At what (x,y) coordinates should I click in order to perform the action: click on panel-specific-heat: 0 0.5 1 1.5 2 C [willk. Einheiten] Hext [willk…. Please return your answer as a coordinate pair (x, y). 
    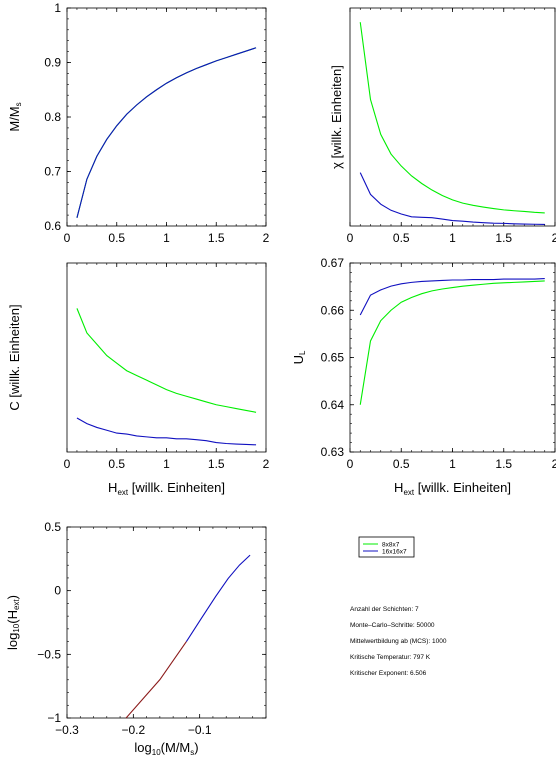
    Looking at the image, I should click on (138, 379).